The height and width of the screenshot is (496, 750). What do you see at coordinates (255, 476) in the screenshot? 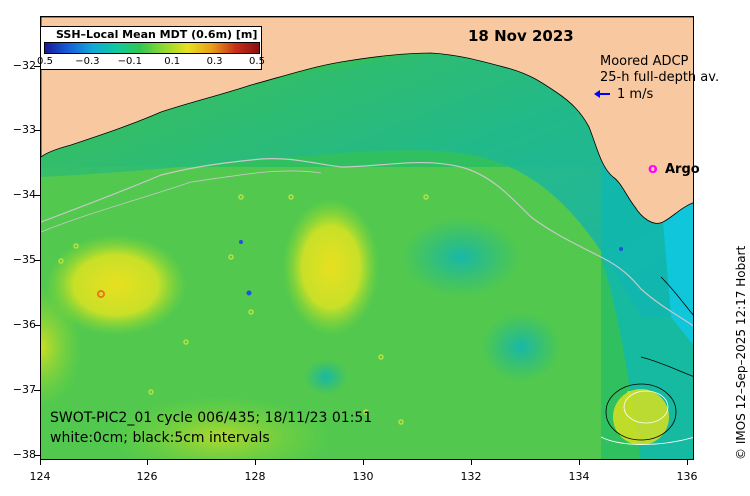
I see `longitude-tick-label: 128` at bounding box center [255, 476].